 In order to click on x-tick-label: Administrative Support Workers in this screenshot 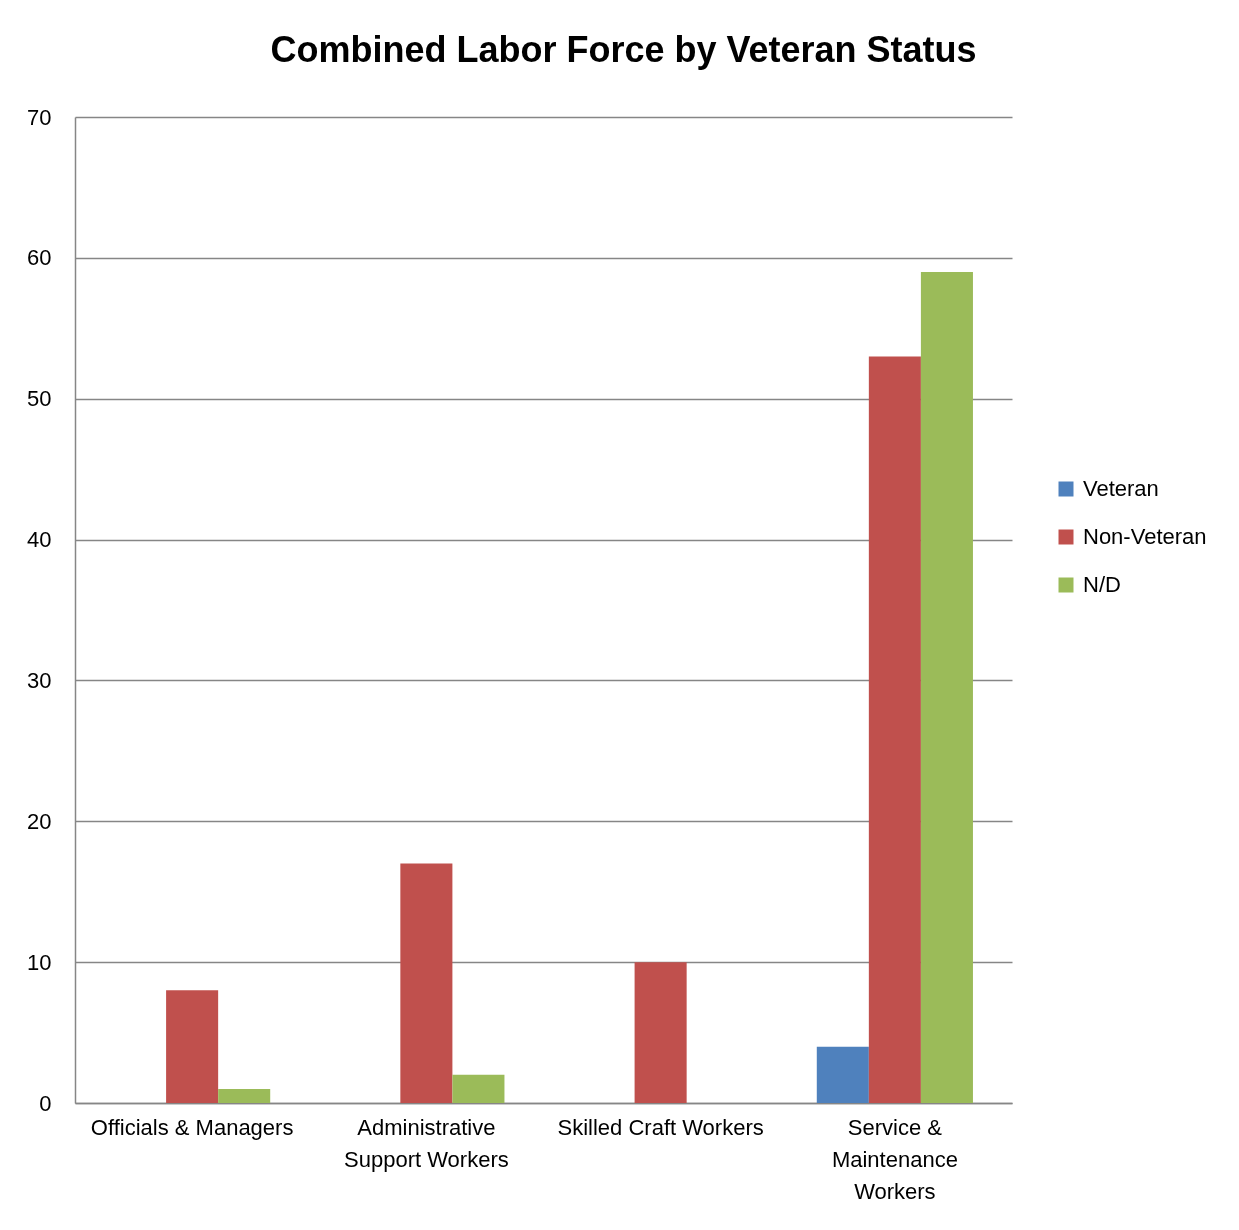, I will do `click(426, 1143)`.